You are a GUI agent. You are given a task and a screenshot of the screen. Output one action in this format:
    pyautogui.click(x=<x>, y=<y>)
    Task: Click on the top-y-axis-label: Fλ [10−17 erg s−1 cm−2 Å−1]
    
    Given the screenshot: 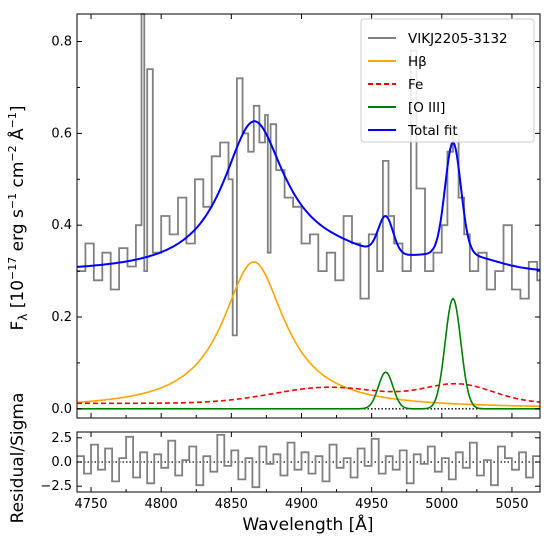 What is the action you would take?
    pyautogui.click(x=18, y=217)
    